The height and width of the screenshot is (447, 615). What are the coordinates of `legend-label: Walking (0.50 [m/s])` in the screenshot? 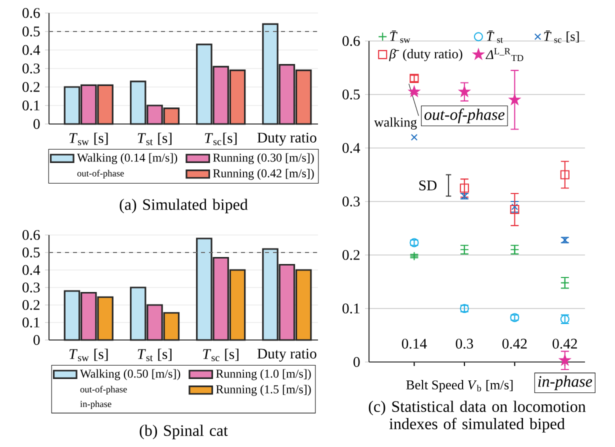 It's located at (130, 374).